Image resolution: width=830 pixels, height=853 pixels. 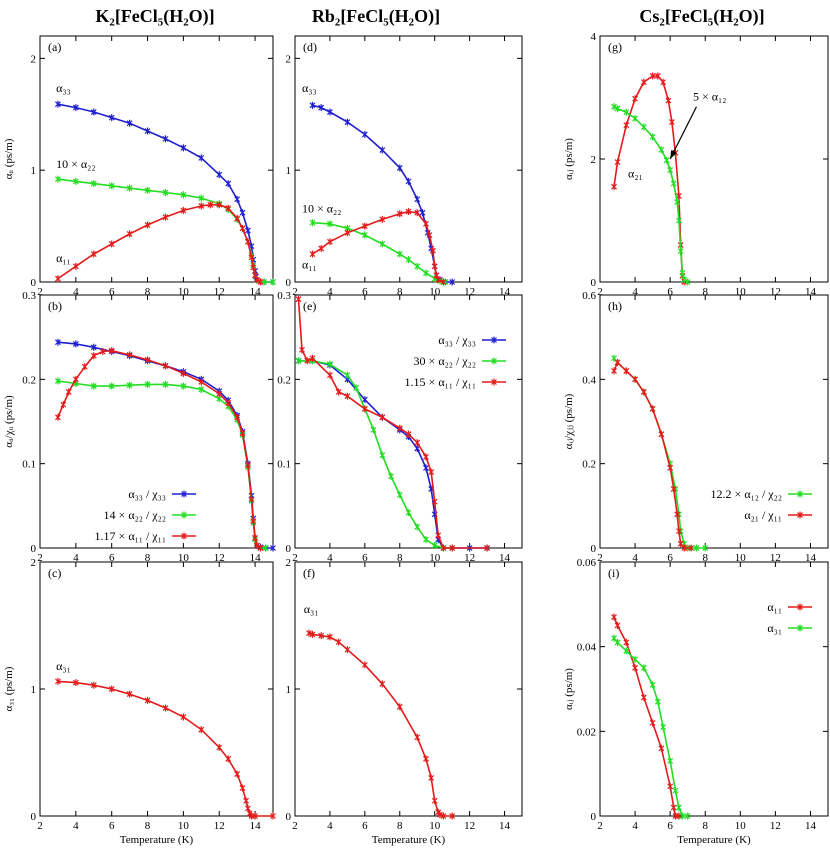 What do you see at coordinates (587, 563) in the screenshot?
I see `y-tick-label: 0.06` at bounding box center [587, 563].